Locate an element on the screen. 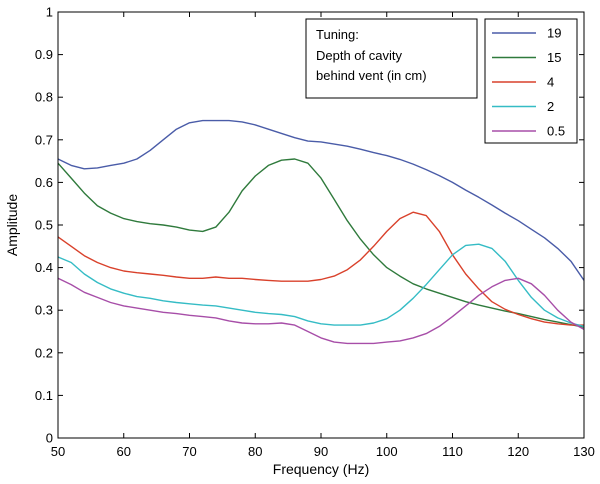 The width and height of the screenshot is (600, 484). y-tick-label-1: 0.1 is located at coordinates (44, 395).